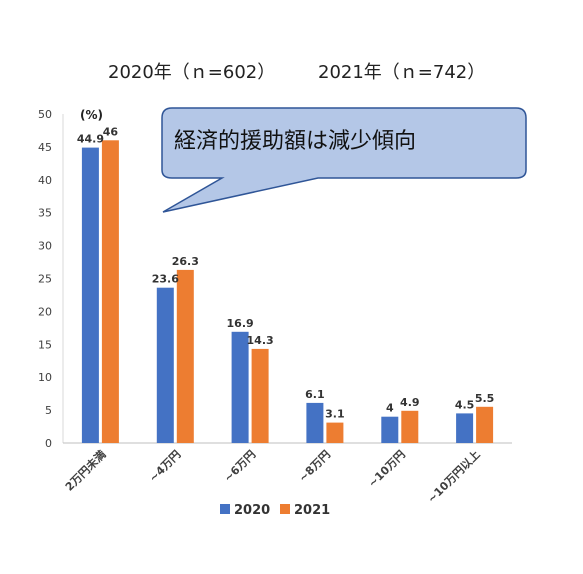  Describe the element at coordinates (85, 470) in the screenshot. I see `category-label-0: 2万円未満` at that location.